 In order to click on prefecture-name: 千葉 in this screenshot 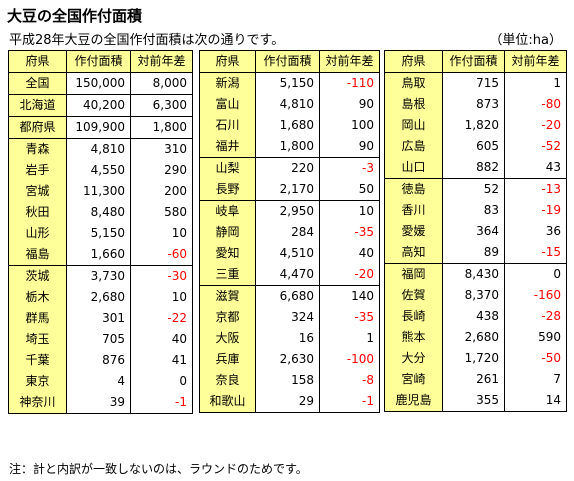, I will do `click(37, 360)`.